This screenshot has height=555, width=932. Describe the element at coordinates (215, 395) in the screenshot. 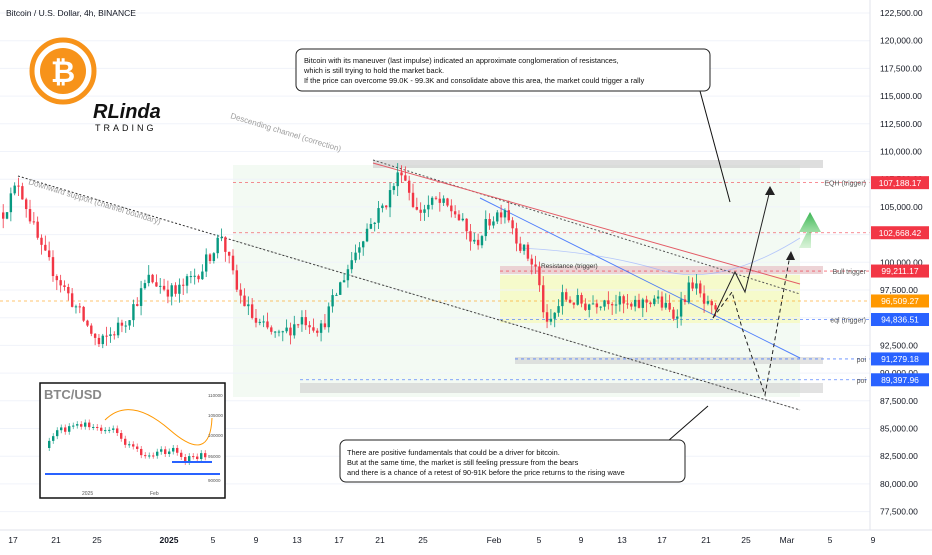

I see `inset-y-tick-1: 110000` at that location.